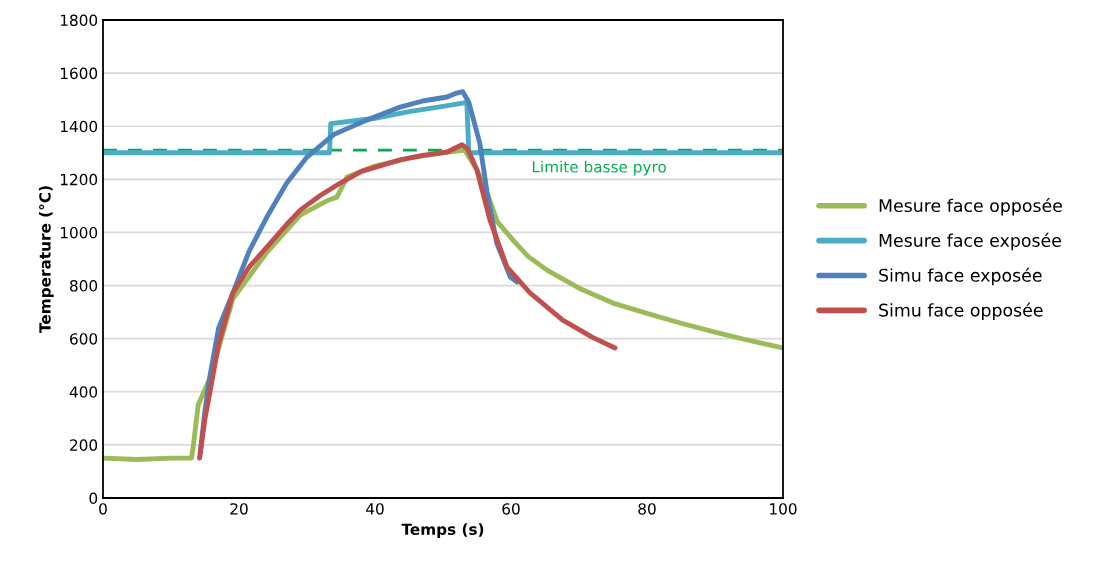 The image size is (1103, 572). Describe the element at coordinates (46, 259) in the screenshot. I see `y-axis-title: Temperature (°C)` at that location.